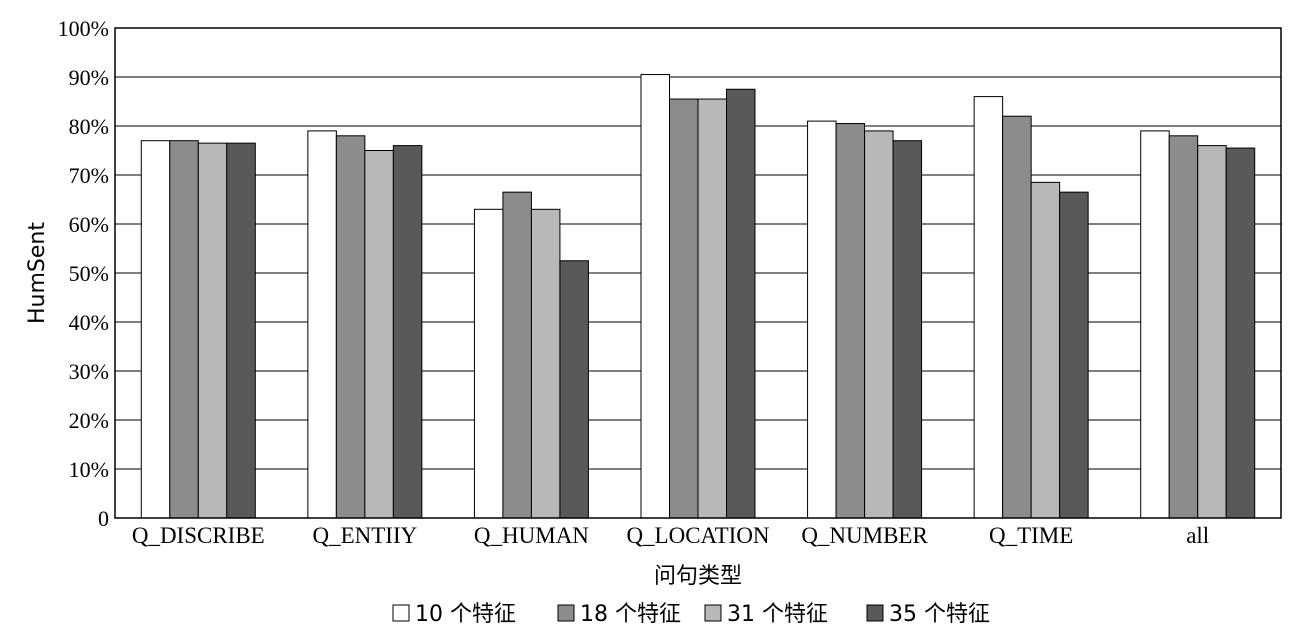 The image size is (1316, 640). What do you see at coordinates (777, 614) in the screenshot?
I see `legend-label: 31 个特征` at bounding box center [777, 614].